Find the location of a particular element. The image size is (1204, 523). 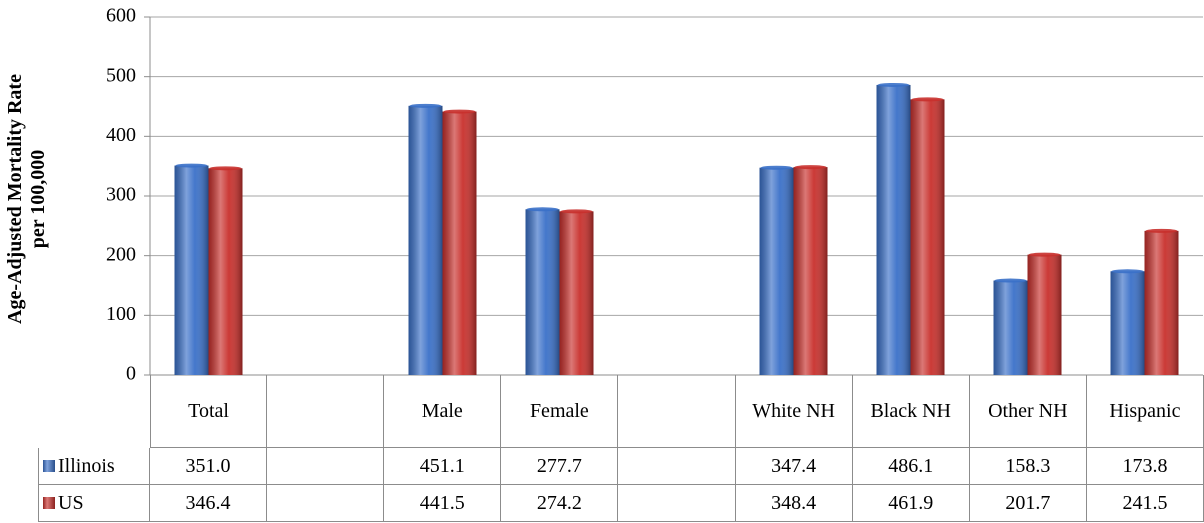

x-tick-label: Male is located at coordinates (443, 411).